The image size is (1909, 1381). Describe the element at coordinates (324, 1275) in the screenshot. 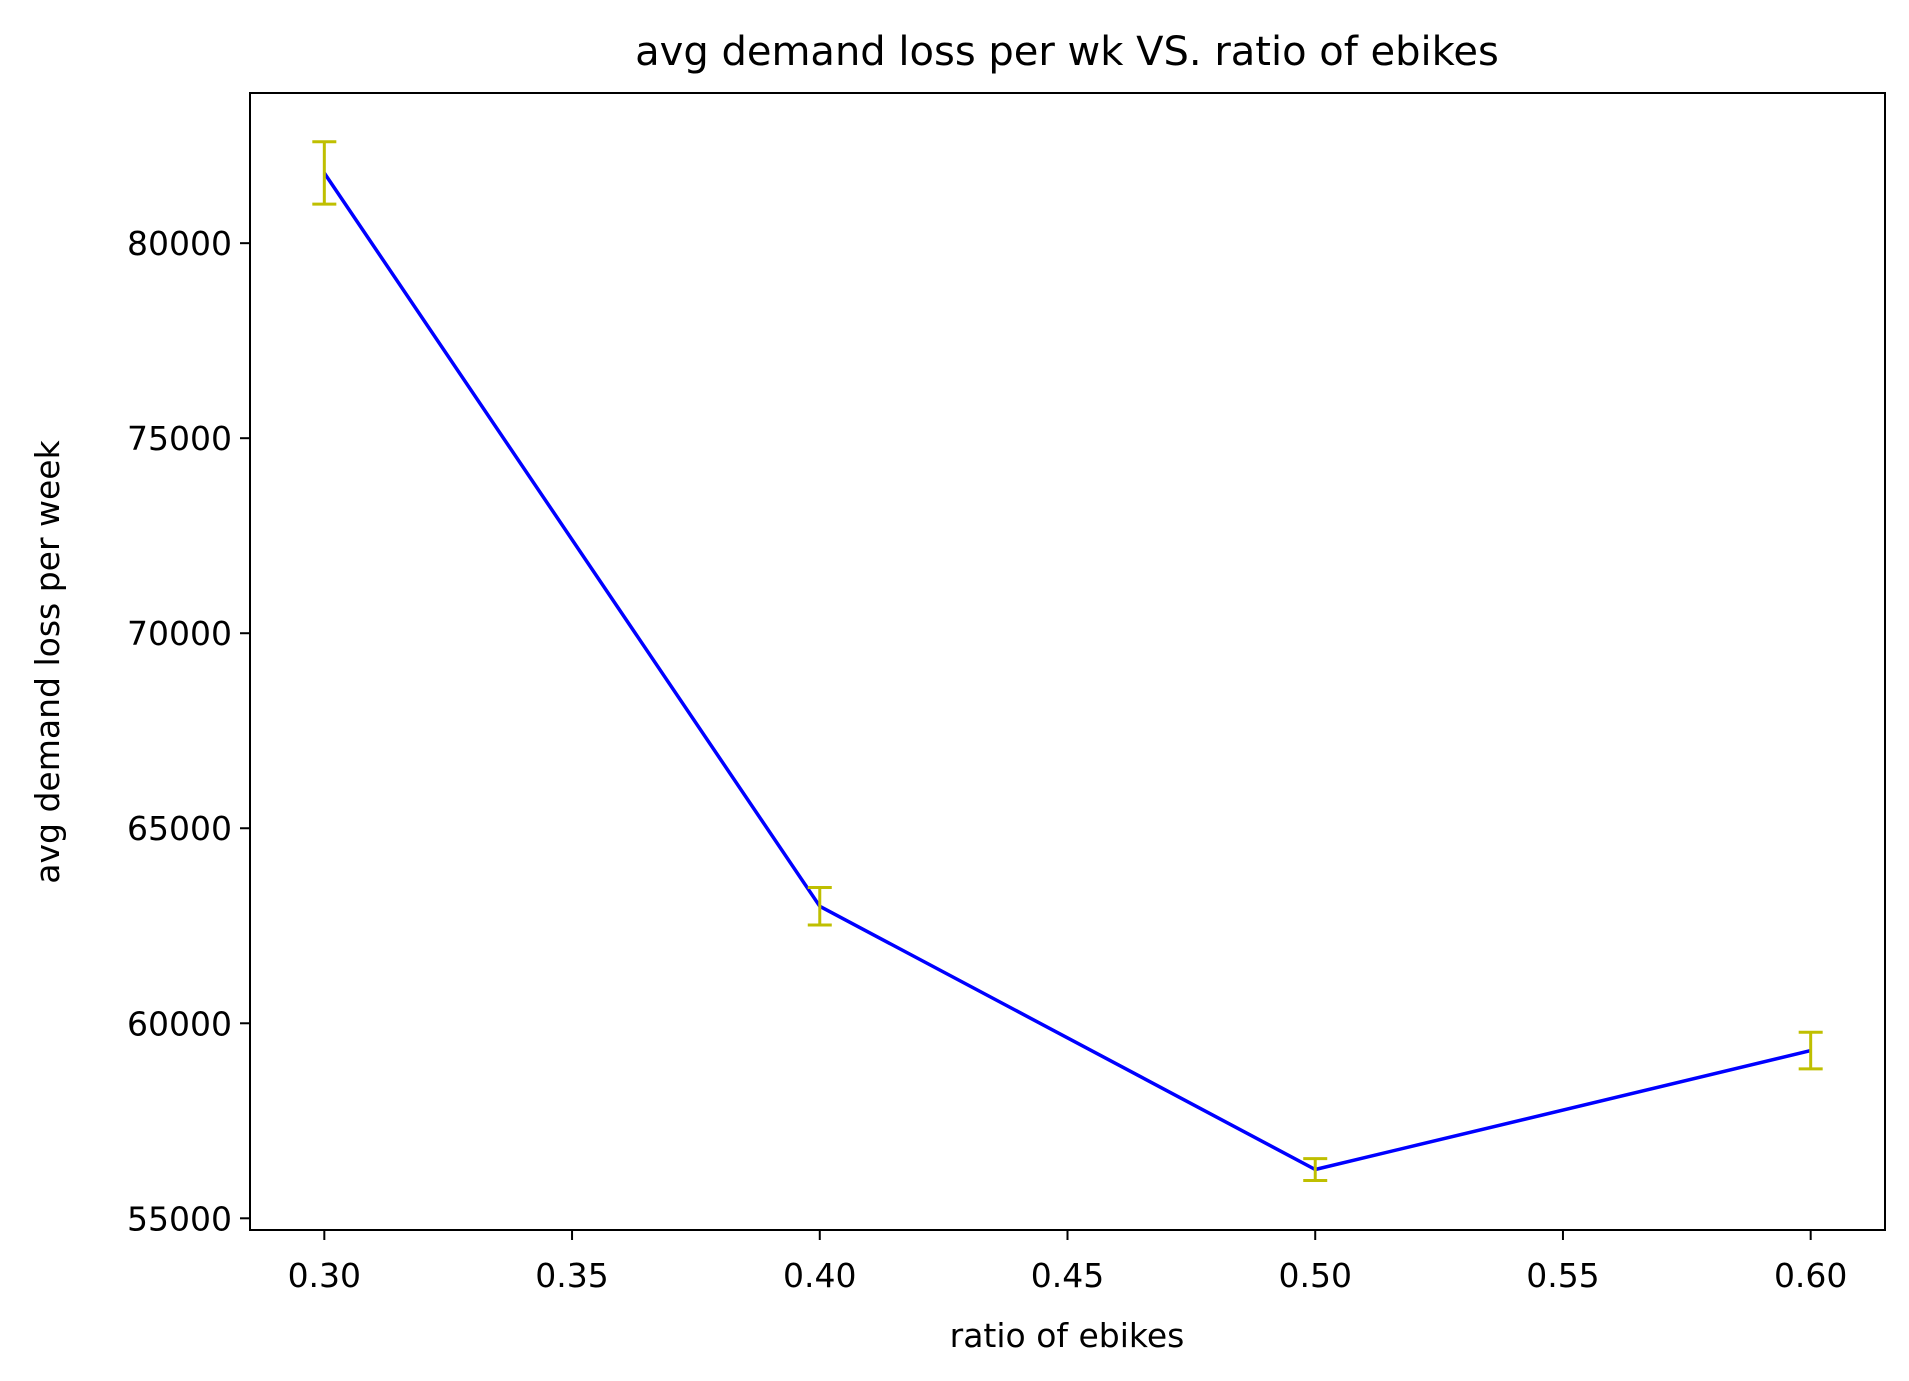

I see `x-tick-label: 0.30` at that location.